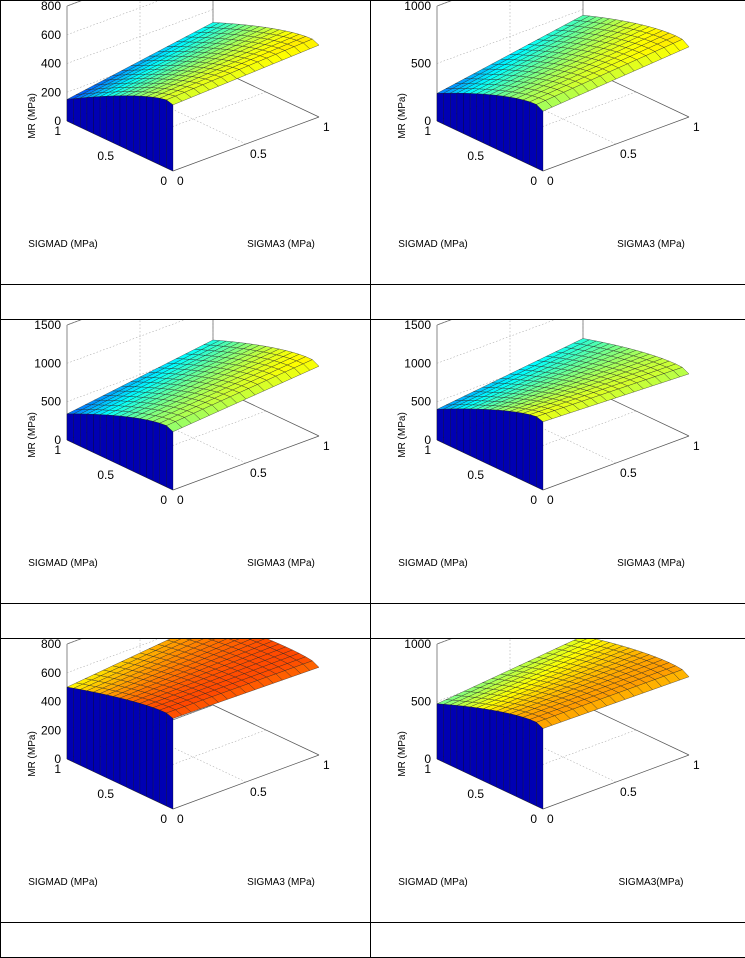 The height and width of the screenshot is (958, 745). Describe the element at coordinates (47, 326) in the screenshot. I see `z-tick-label: 1500` at that location.